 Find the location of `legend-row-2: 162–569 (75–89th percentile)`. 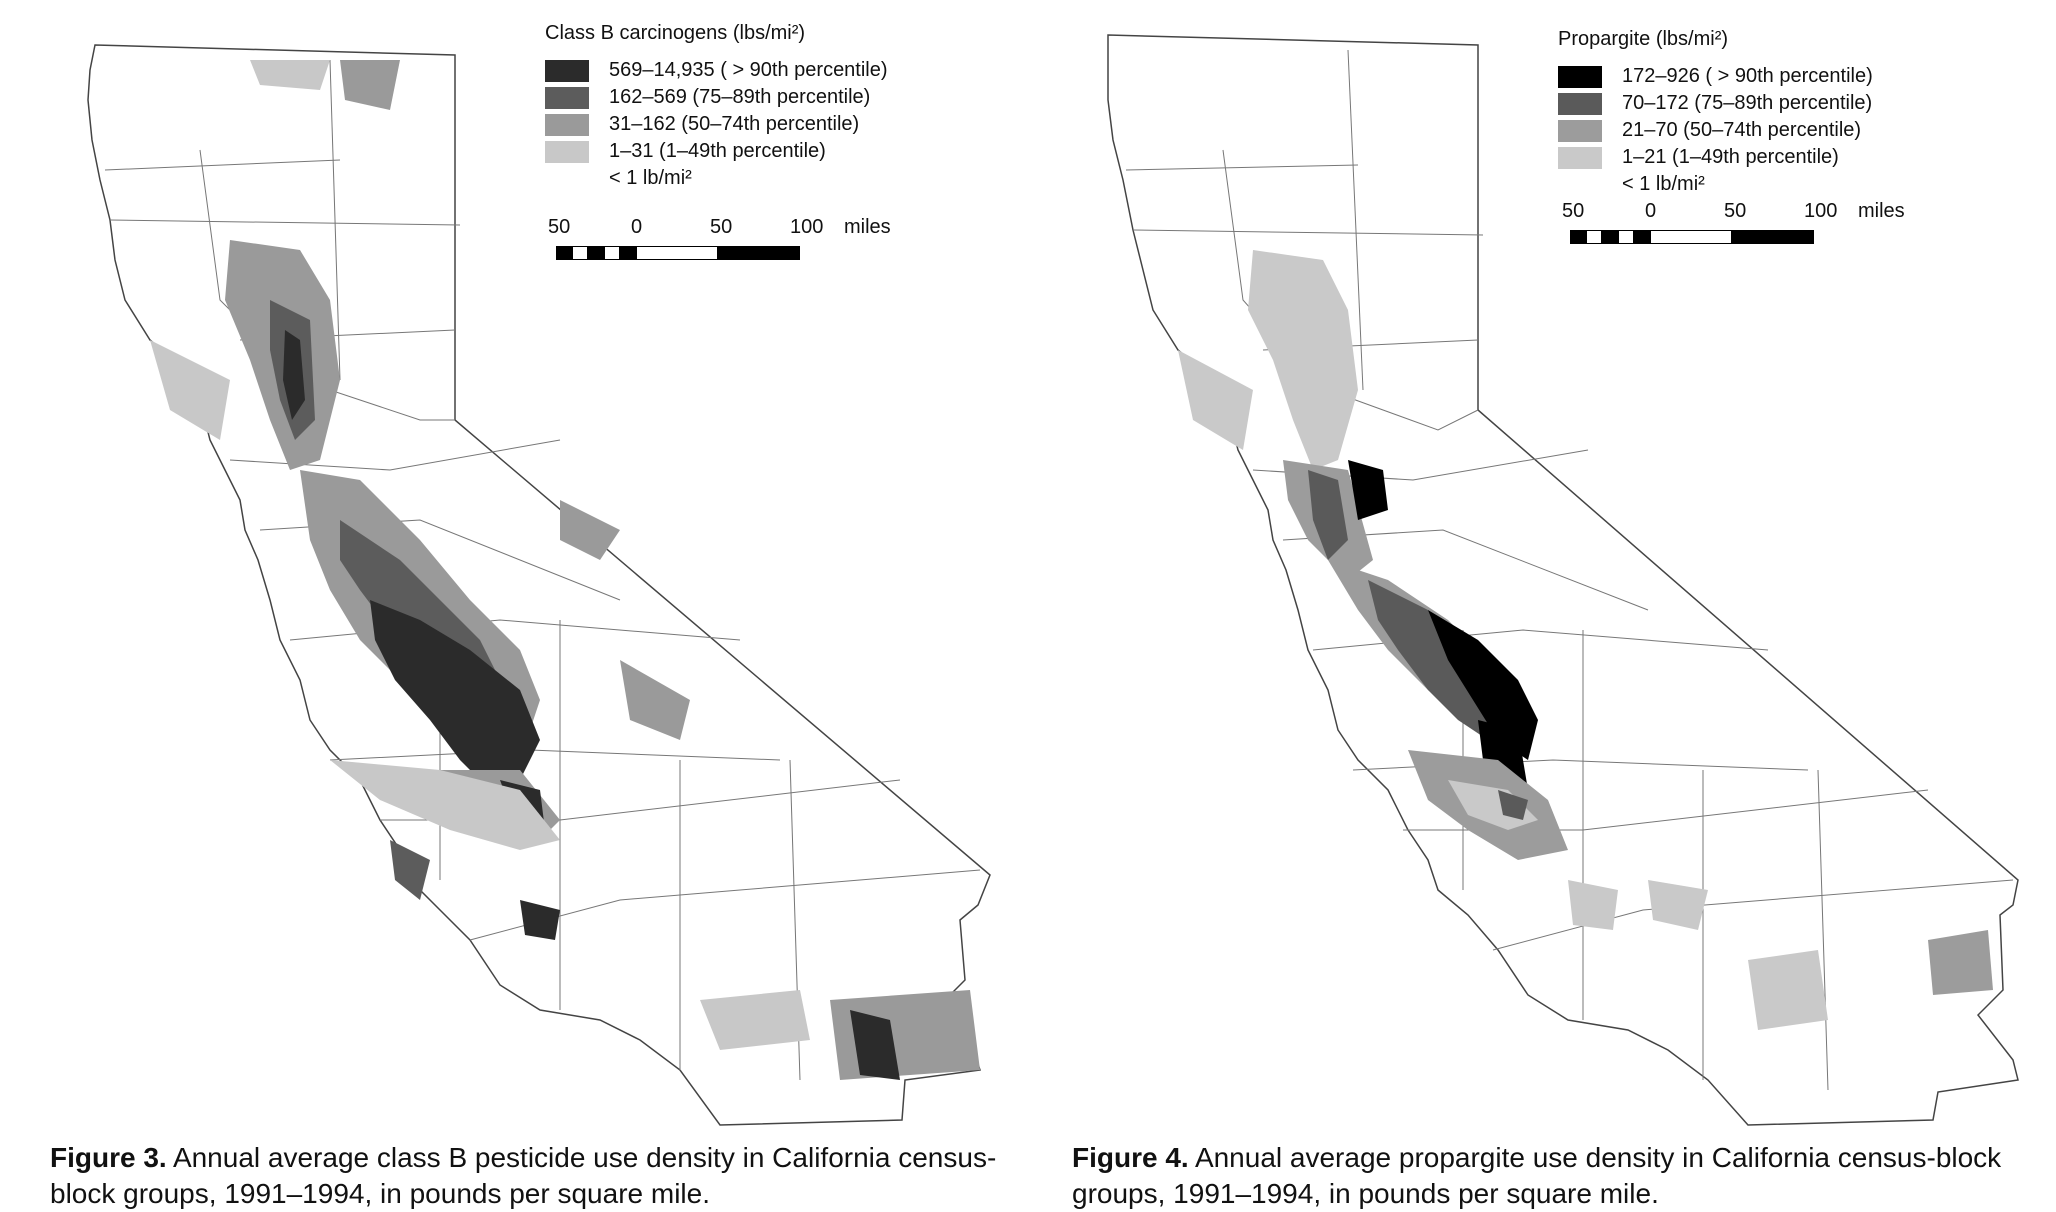

legend-row-2: 162–569 (75–89th percentile) is located at coordinates (716, 97).